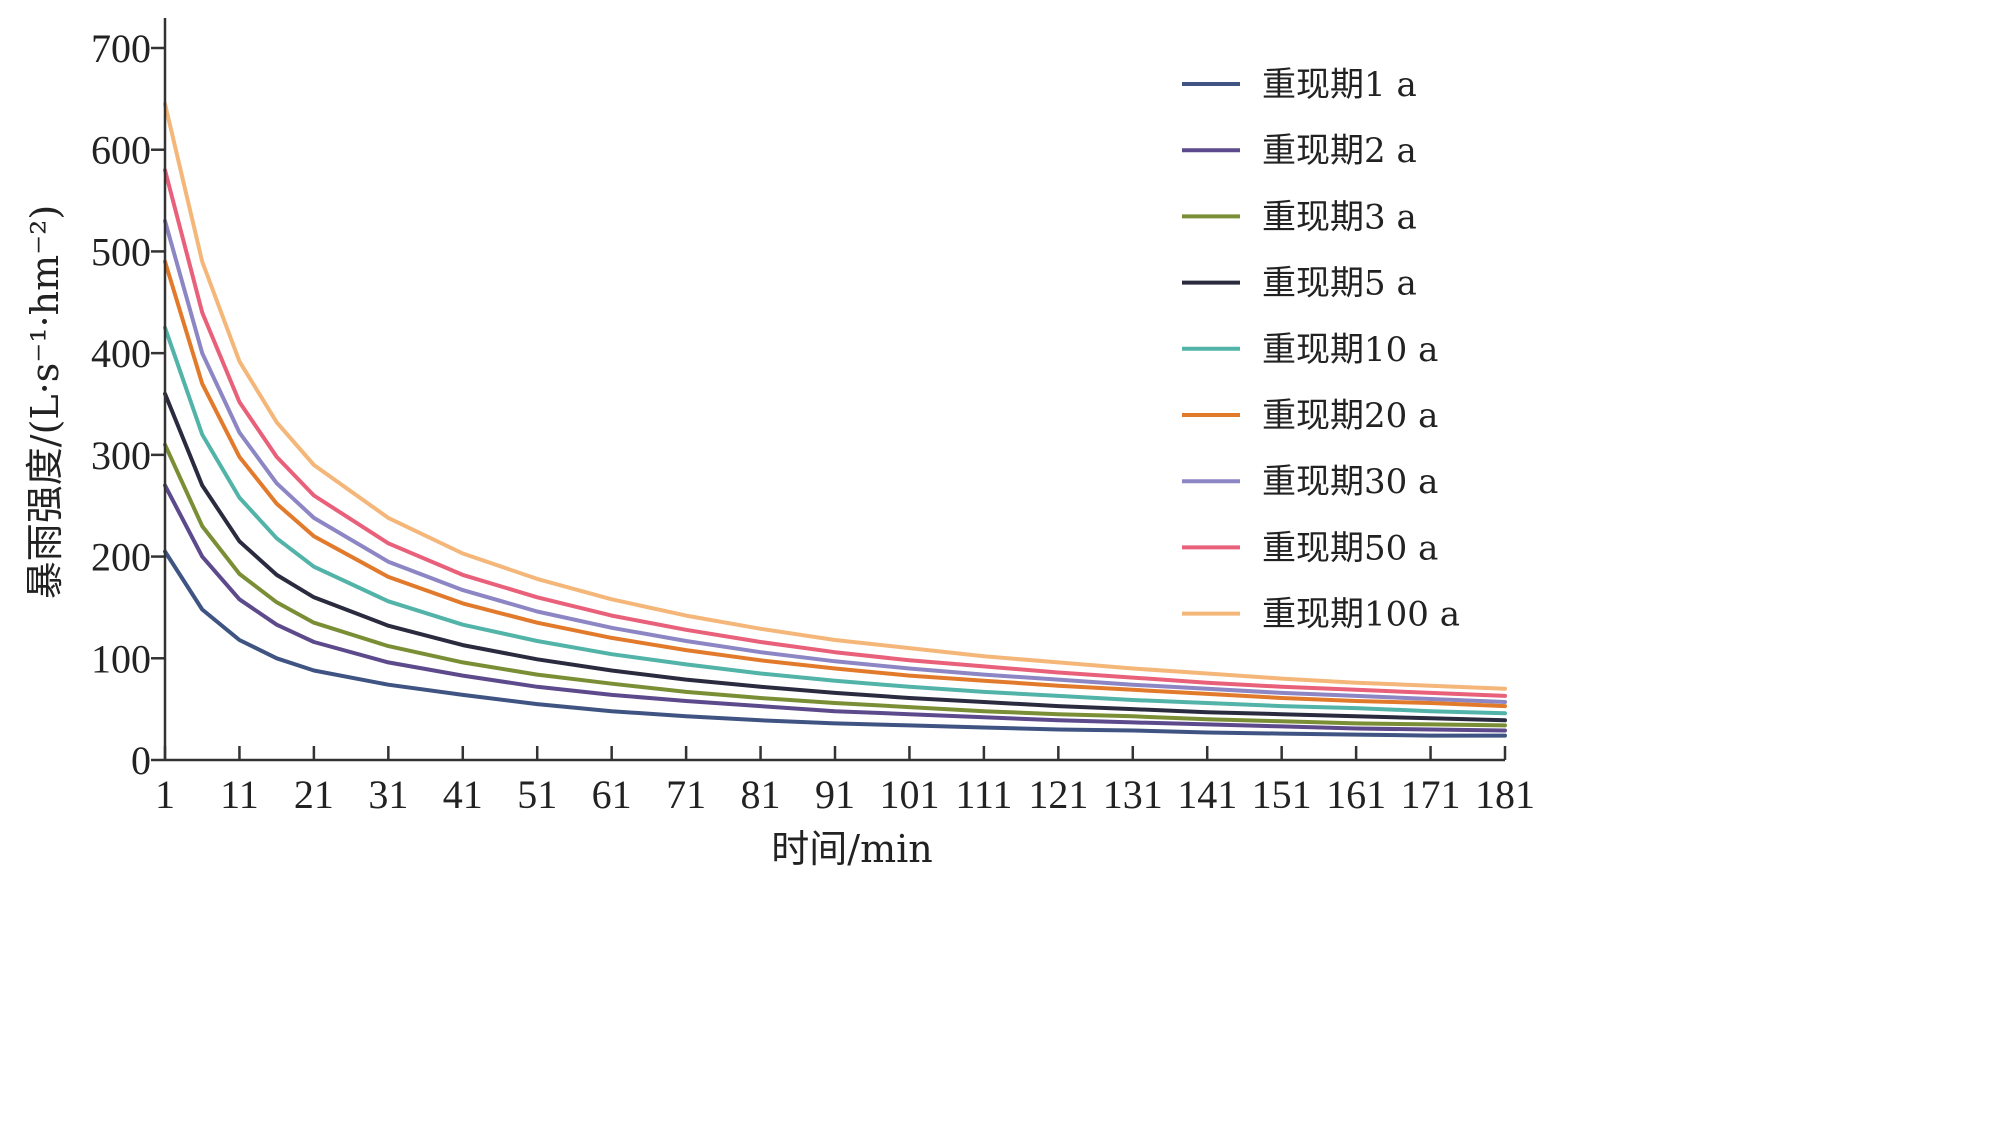 This screenshot has width=2008, height=1127. What do you see at coordinates (128, 404) in the screenshot?
I see `y-axis-ticks: 0 100 200 300 400 500 600 700` at bounding box center [128, 404].